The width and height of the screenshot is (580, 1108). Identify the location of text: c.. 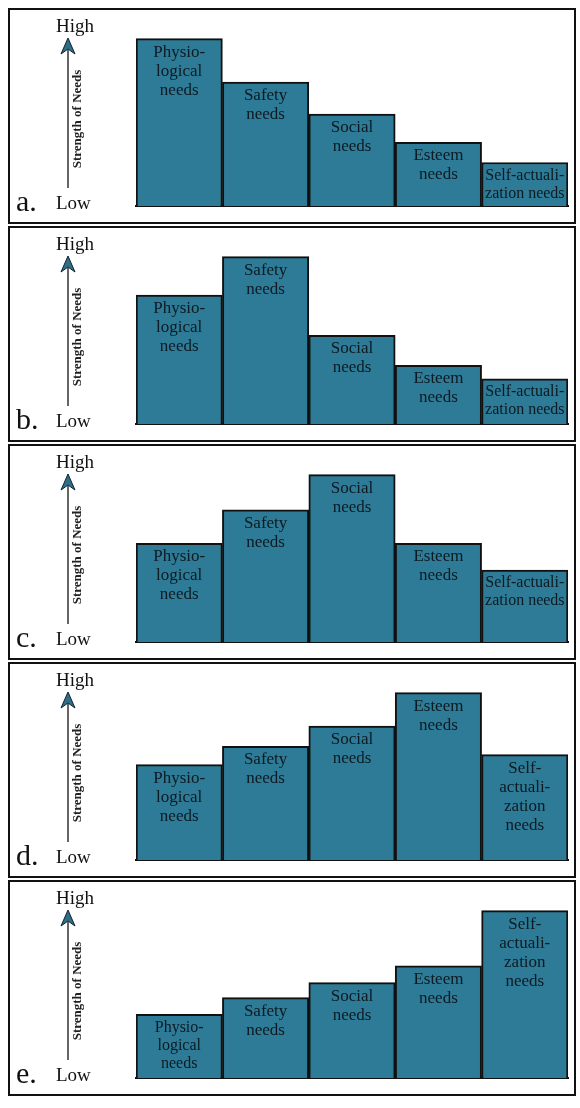
(26, 636).